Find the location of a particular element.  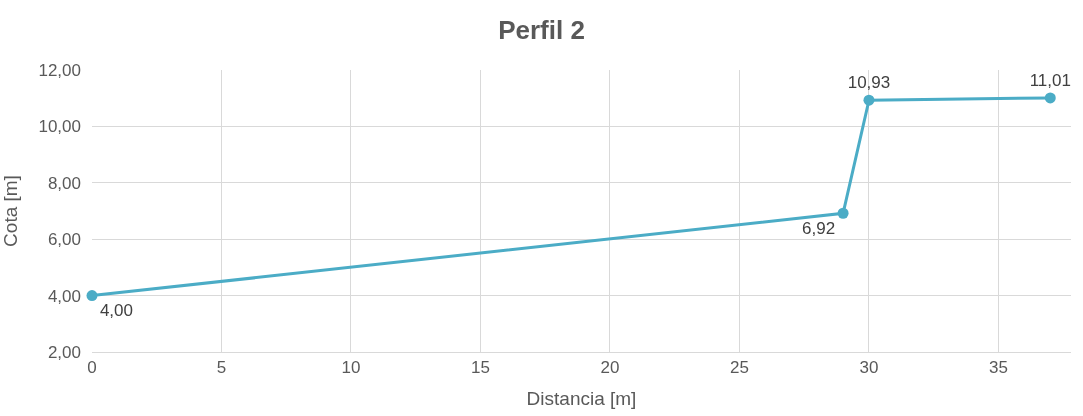

x-axis-title: Distancia [m] is located at coordinates (581, 399).